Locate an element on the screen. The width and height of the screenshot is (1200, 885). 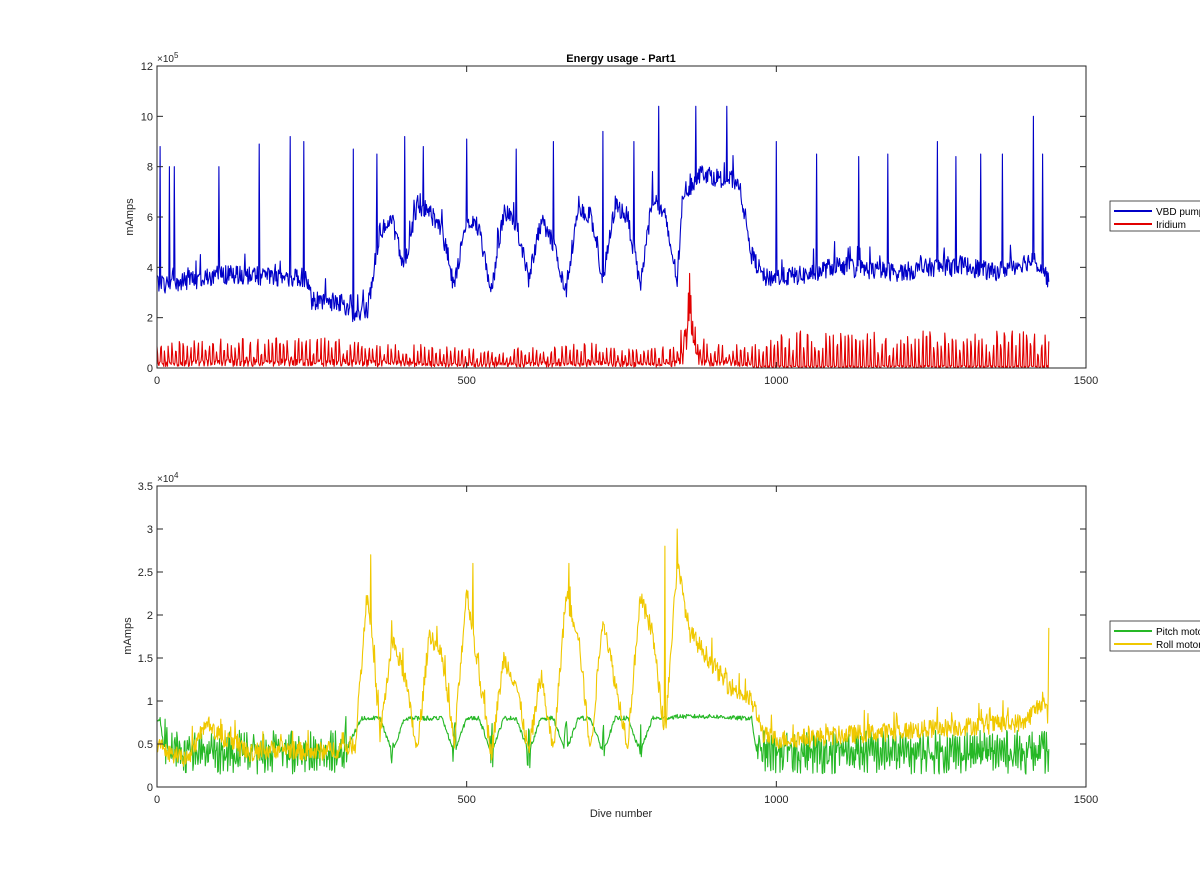
top-legend: VBD pump Iridium is located at coordinates (1154, 216).